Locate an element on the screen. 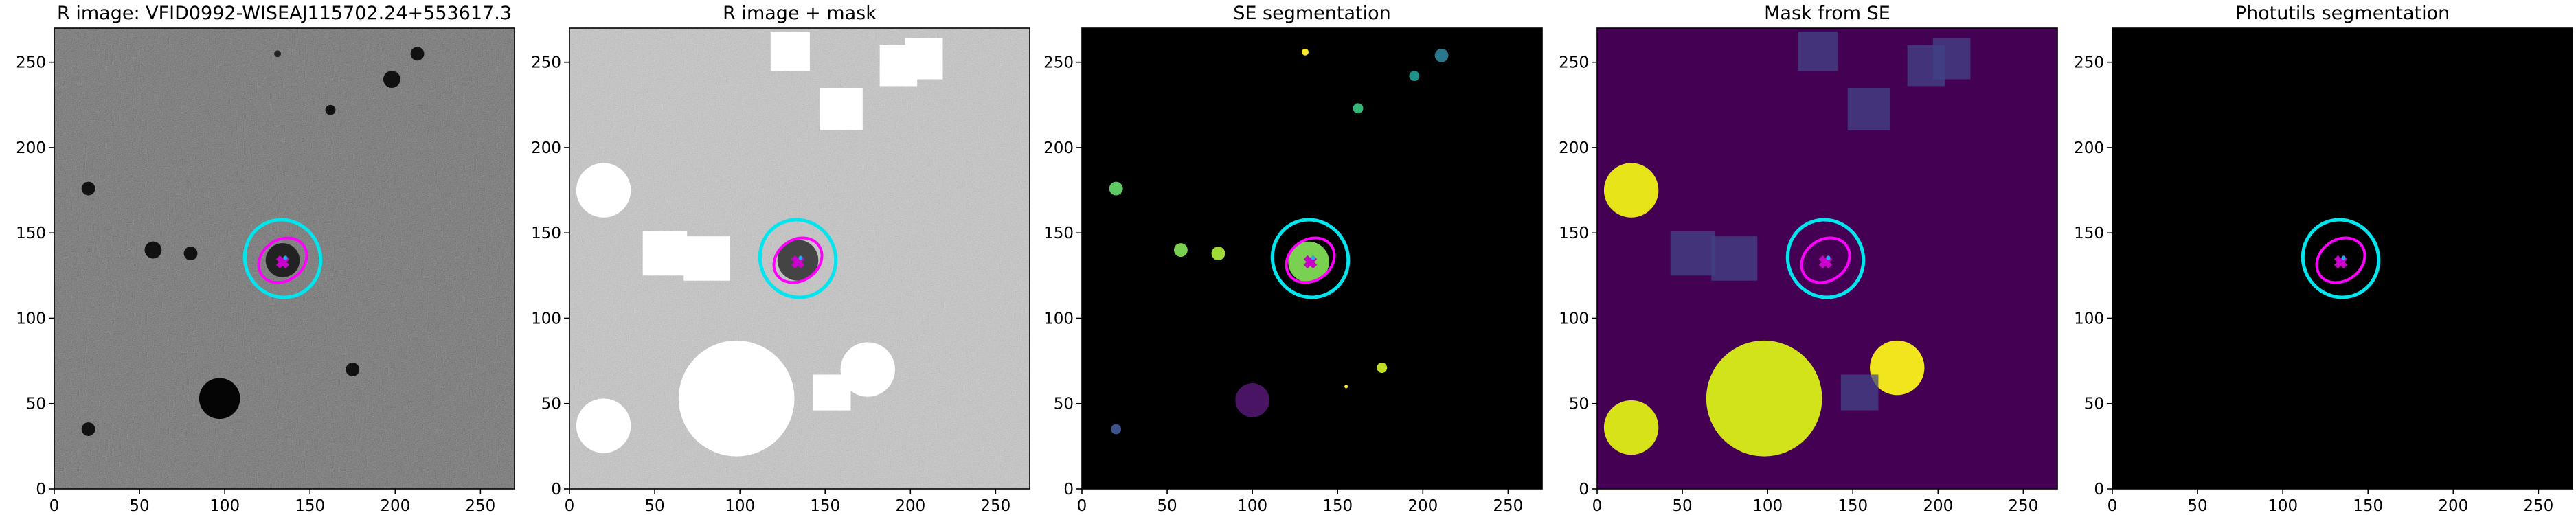  panel-title: SE segmentation is located at coordinates (1311, 13).